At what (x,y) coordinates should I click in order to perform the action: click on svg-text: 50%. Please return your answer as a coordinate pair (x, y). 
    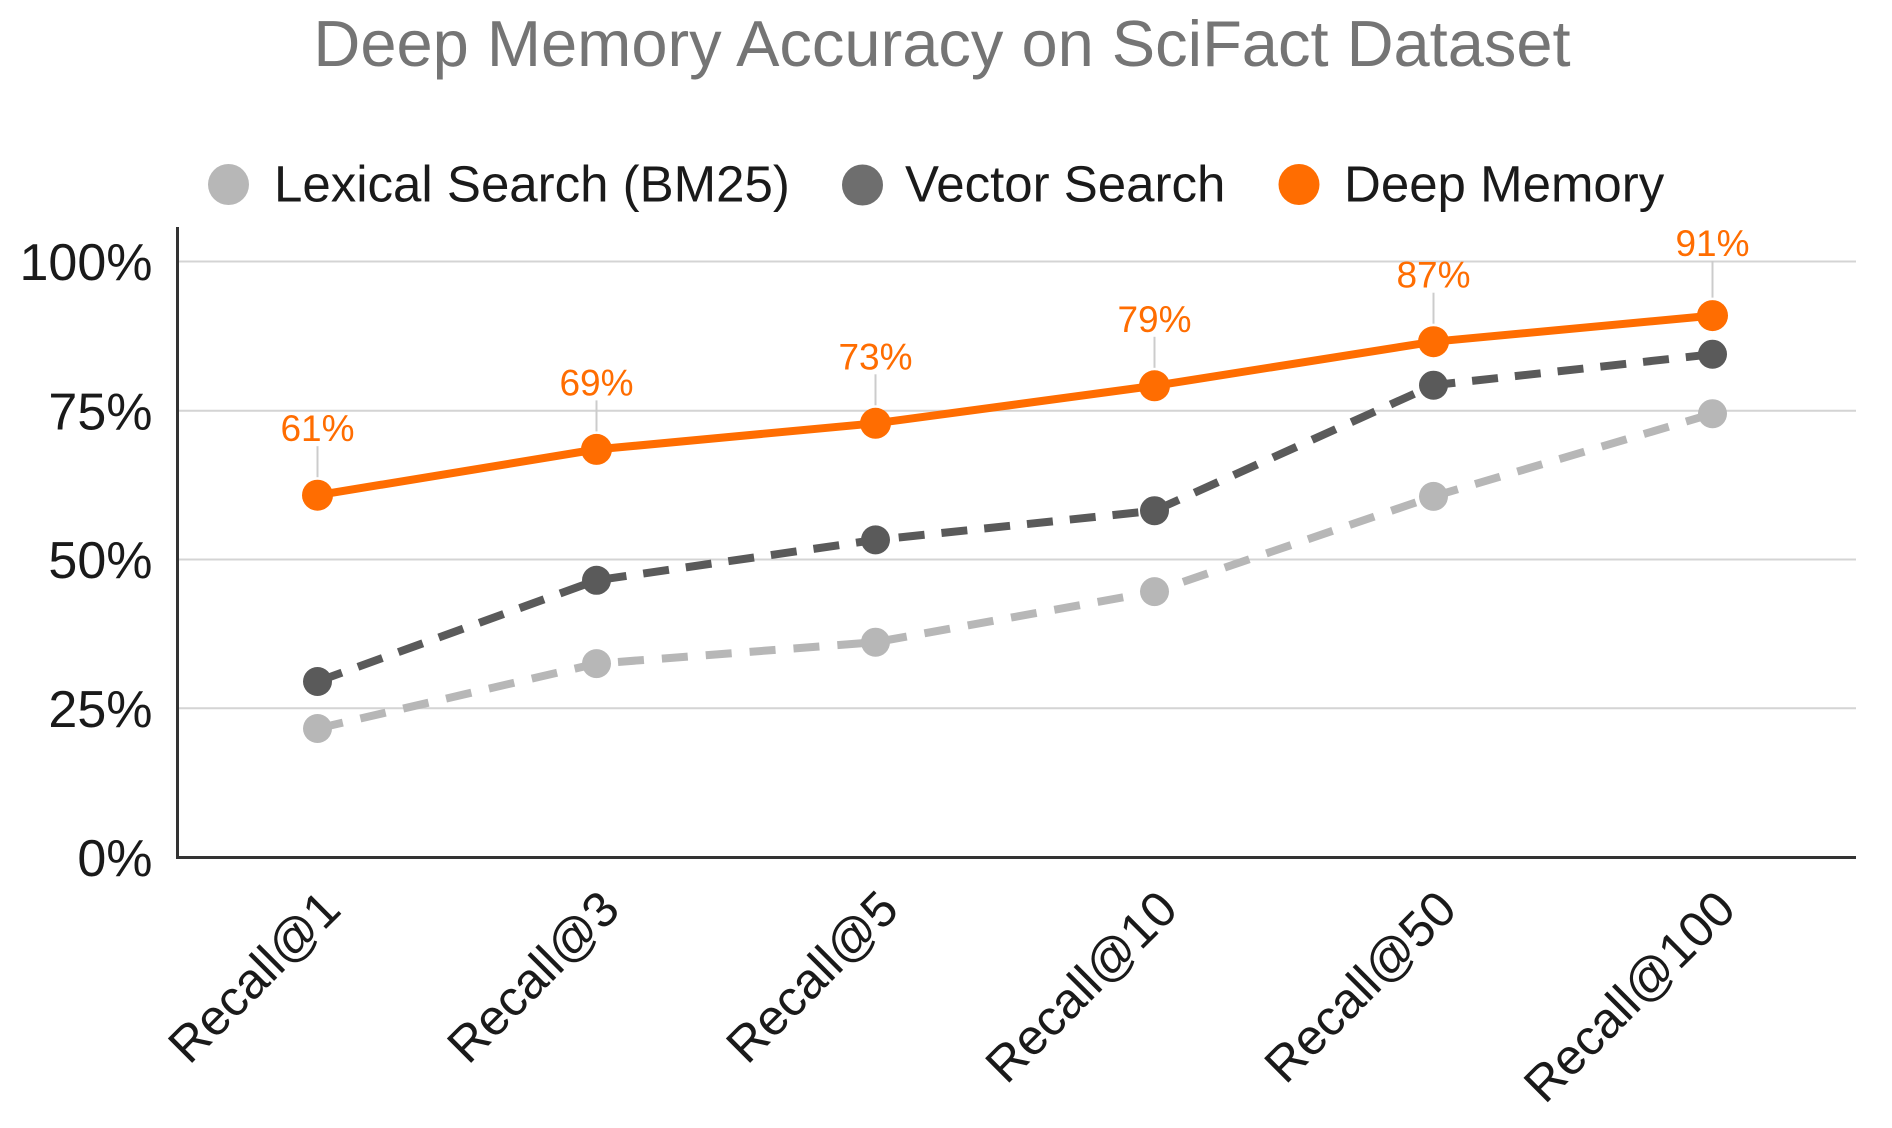
    Looking at the image, I should click on (100, 561).